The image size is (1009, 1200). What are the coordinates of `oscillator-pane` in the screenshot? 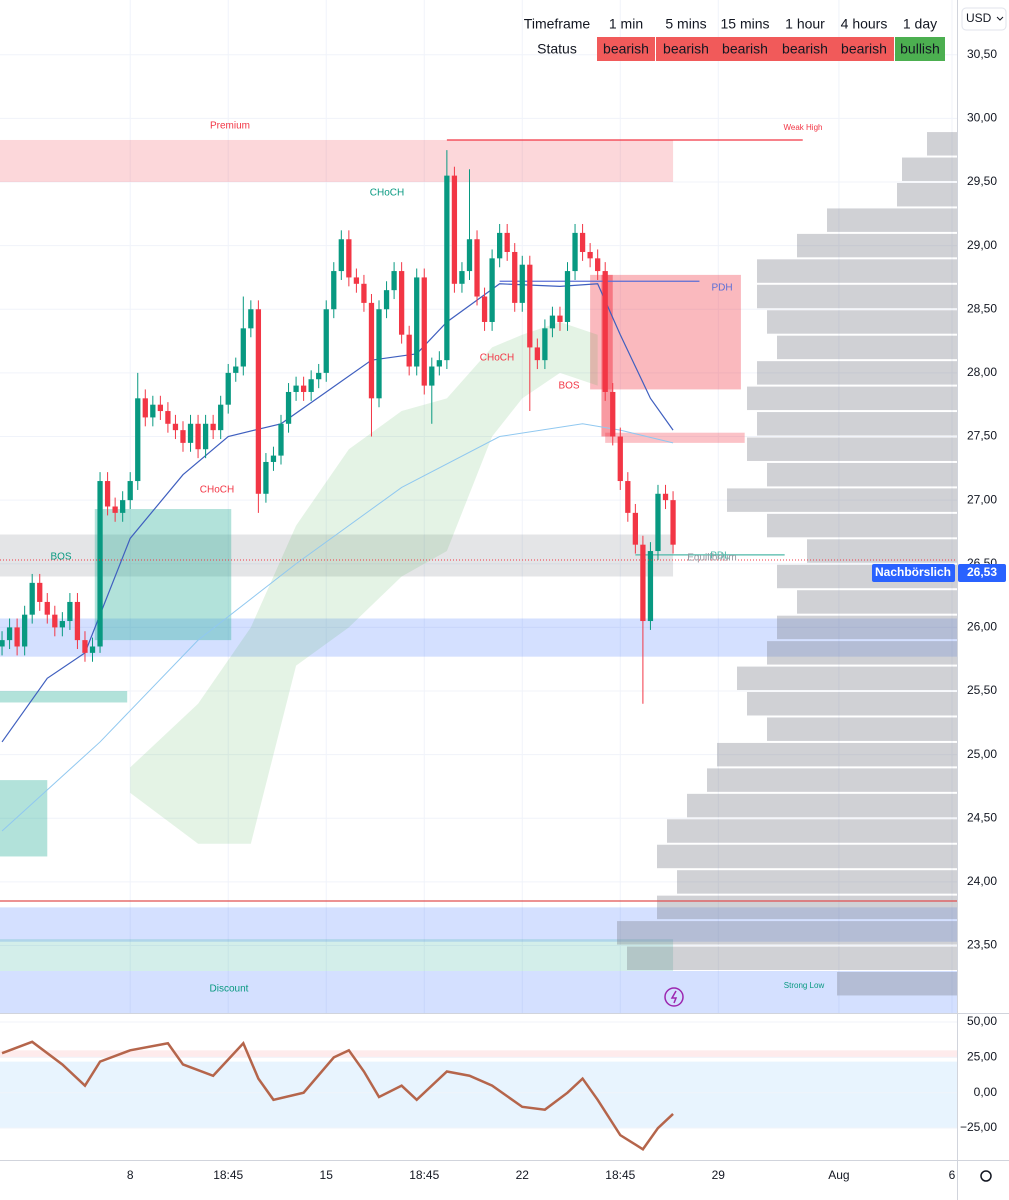 It's located at (478, 1086).